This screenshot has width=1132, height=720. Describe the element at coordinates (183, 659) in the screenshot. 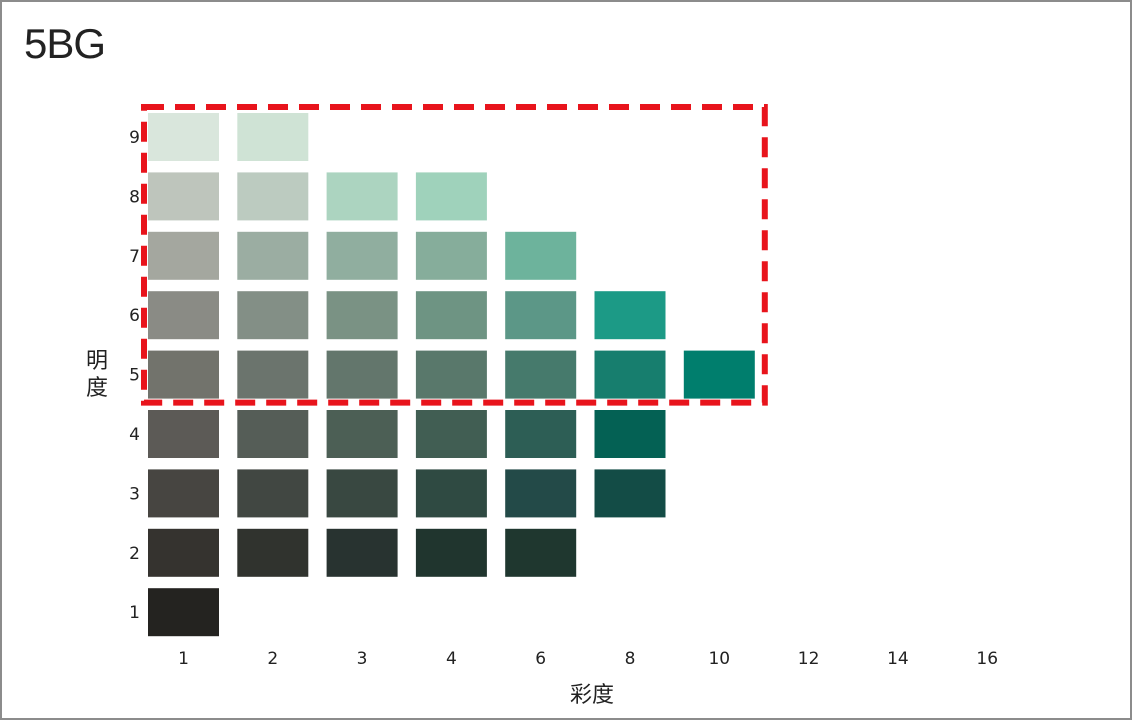

I see `x-tick-label: 1` at that location.